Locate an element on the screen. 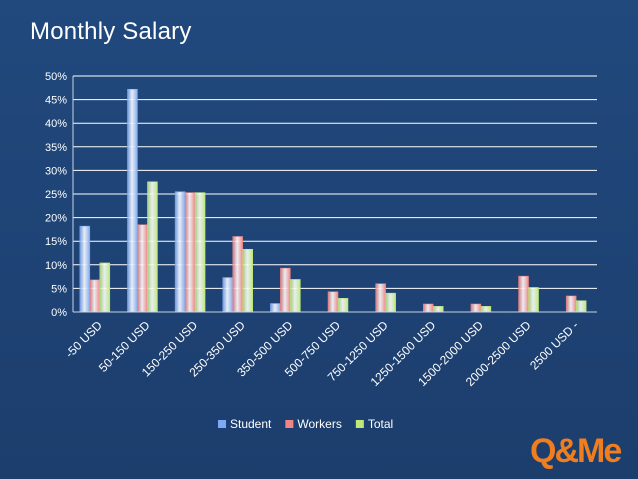 The image size is (638, 479). y-tick-label: 5% is located at coordinates (59, 289).